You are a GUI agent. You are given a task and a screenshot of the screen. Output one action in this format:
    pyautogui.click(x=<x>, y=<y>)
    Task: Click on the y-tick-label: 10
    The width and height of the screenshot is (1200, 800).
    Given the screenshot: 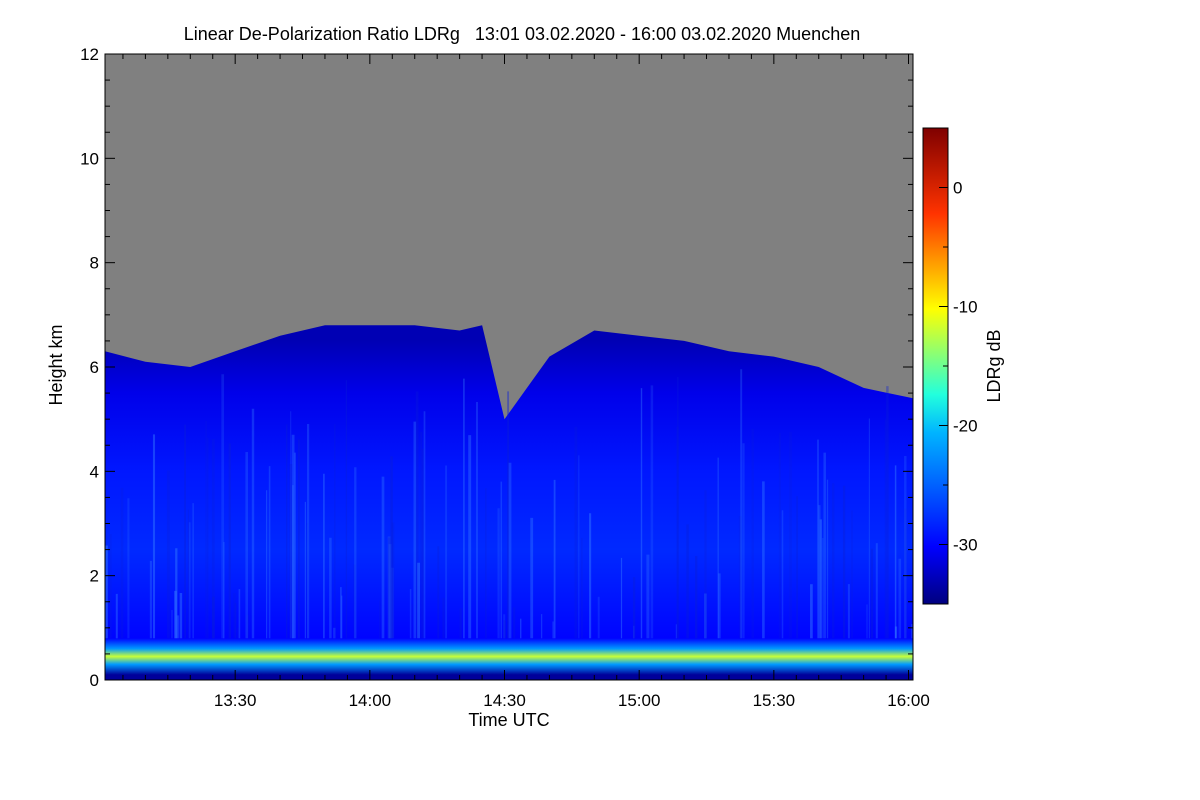 What is the action you would take?
    pyautogui.click(x=89, y=158)
    